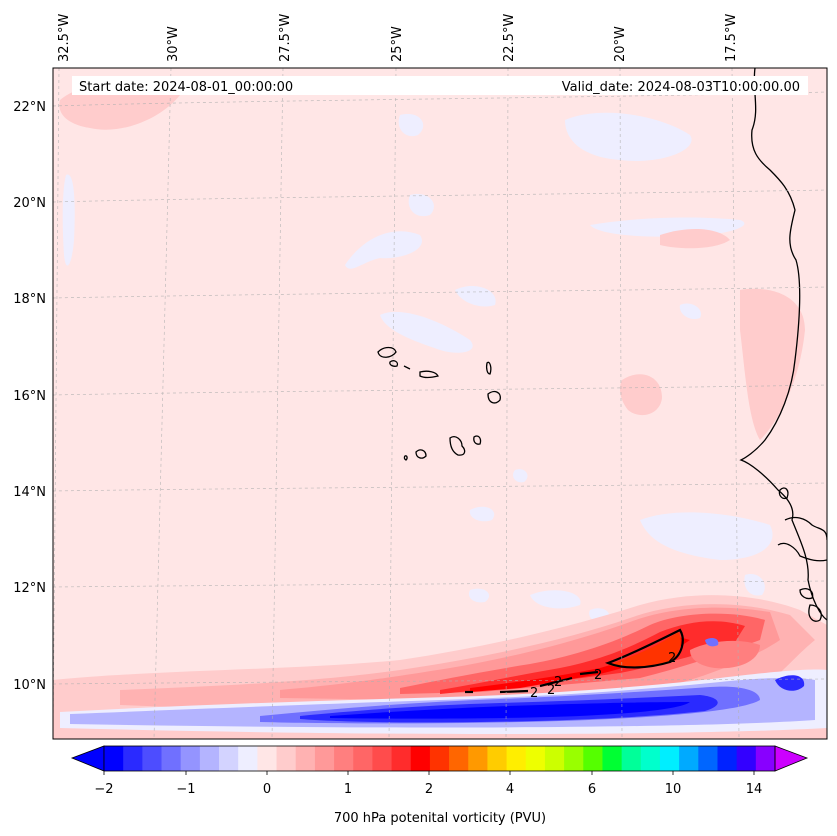  Describe the element at coordinates (29, 588) in the screenshot. I see `lat-label: 12°N` at that location.